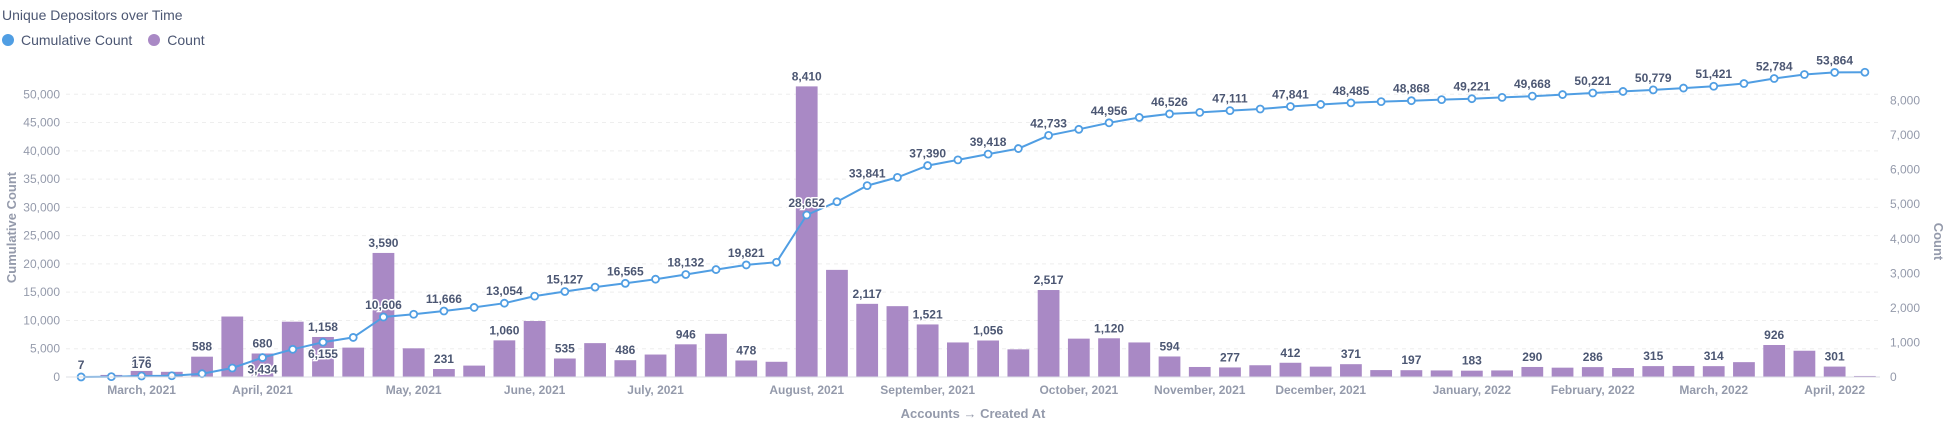 The image size is (1950, 433). I want to click on cumulative-data-label: 48,868, so click(1411, 89).